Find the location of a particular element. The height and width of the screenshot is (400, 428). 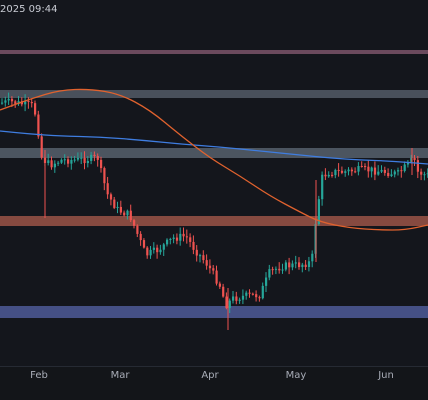

x-tick-label: Mar is located at coordinates (121, 375).